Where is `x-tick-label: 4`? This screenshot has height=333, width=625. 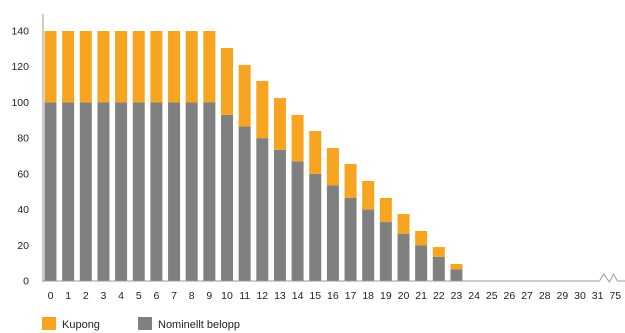
x-tick-label: 4 is located at coordinates (121, 296).